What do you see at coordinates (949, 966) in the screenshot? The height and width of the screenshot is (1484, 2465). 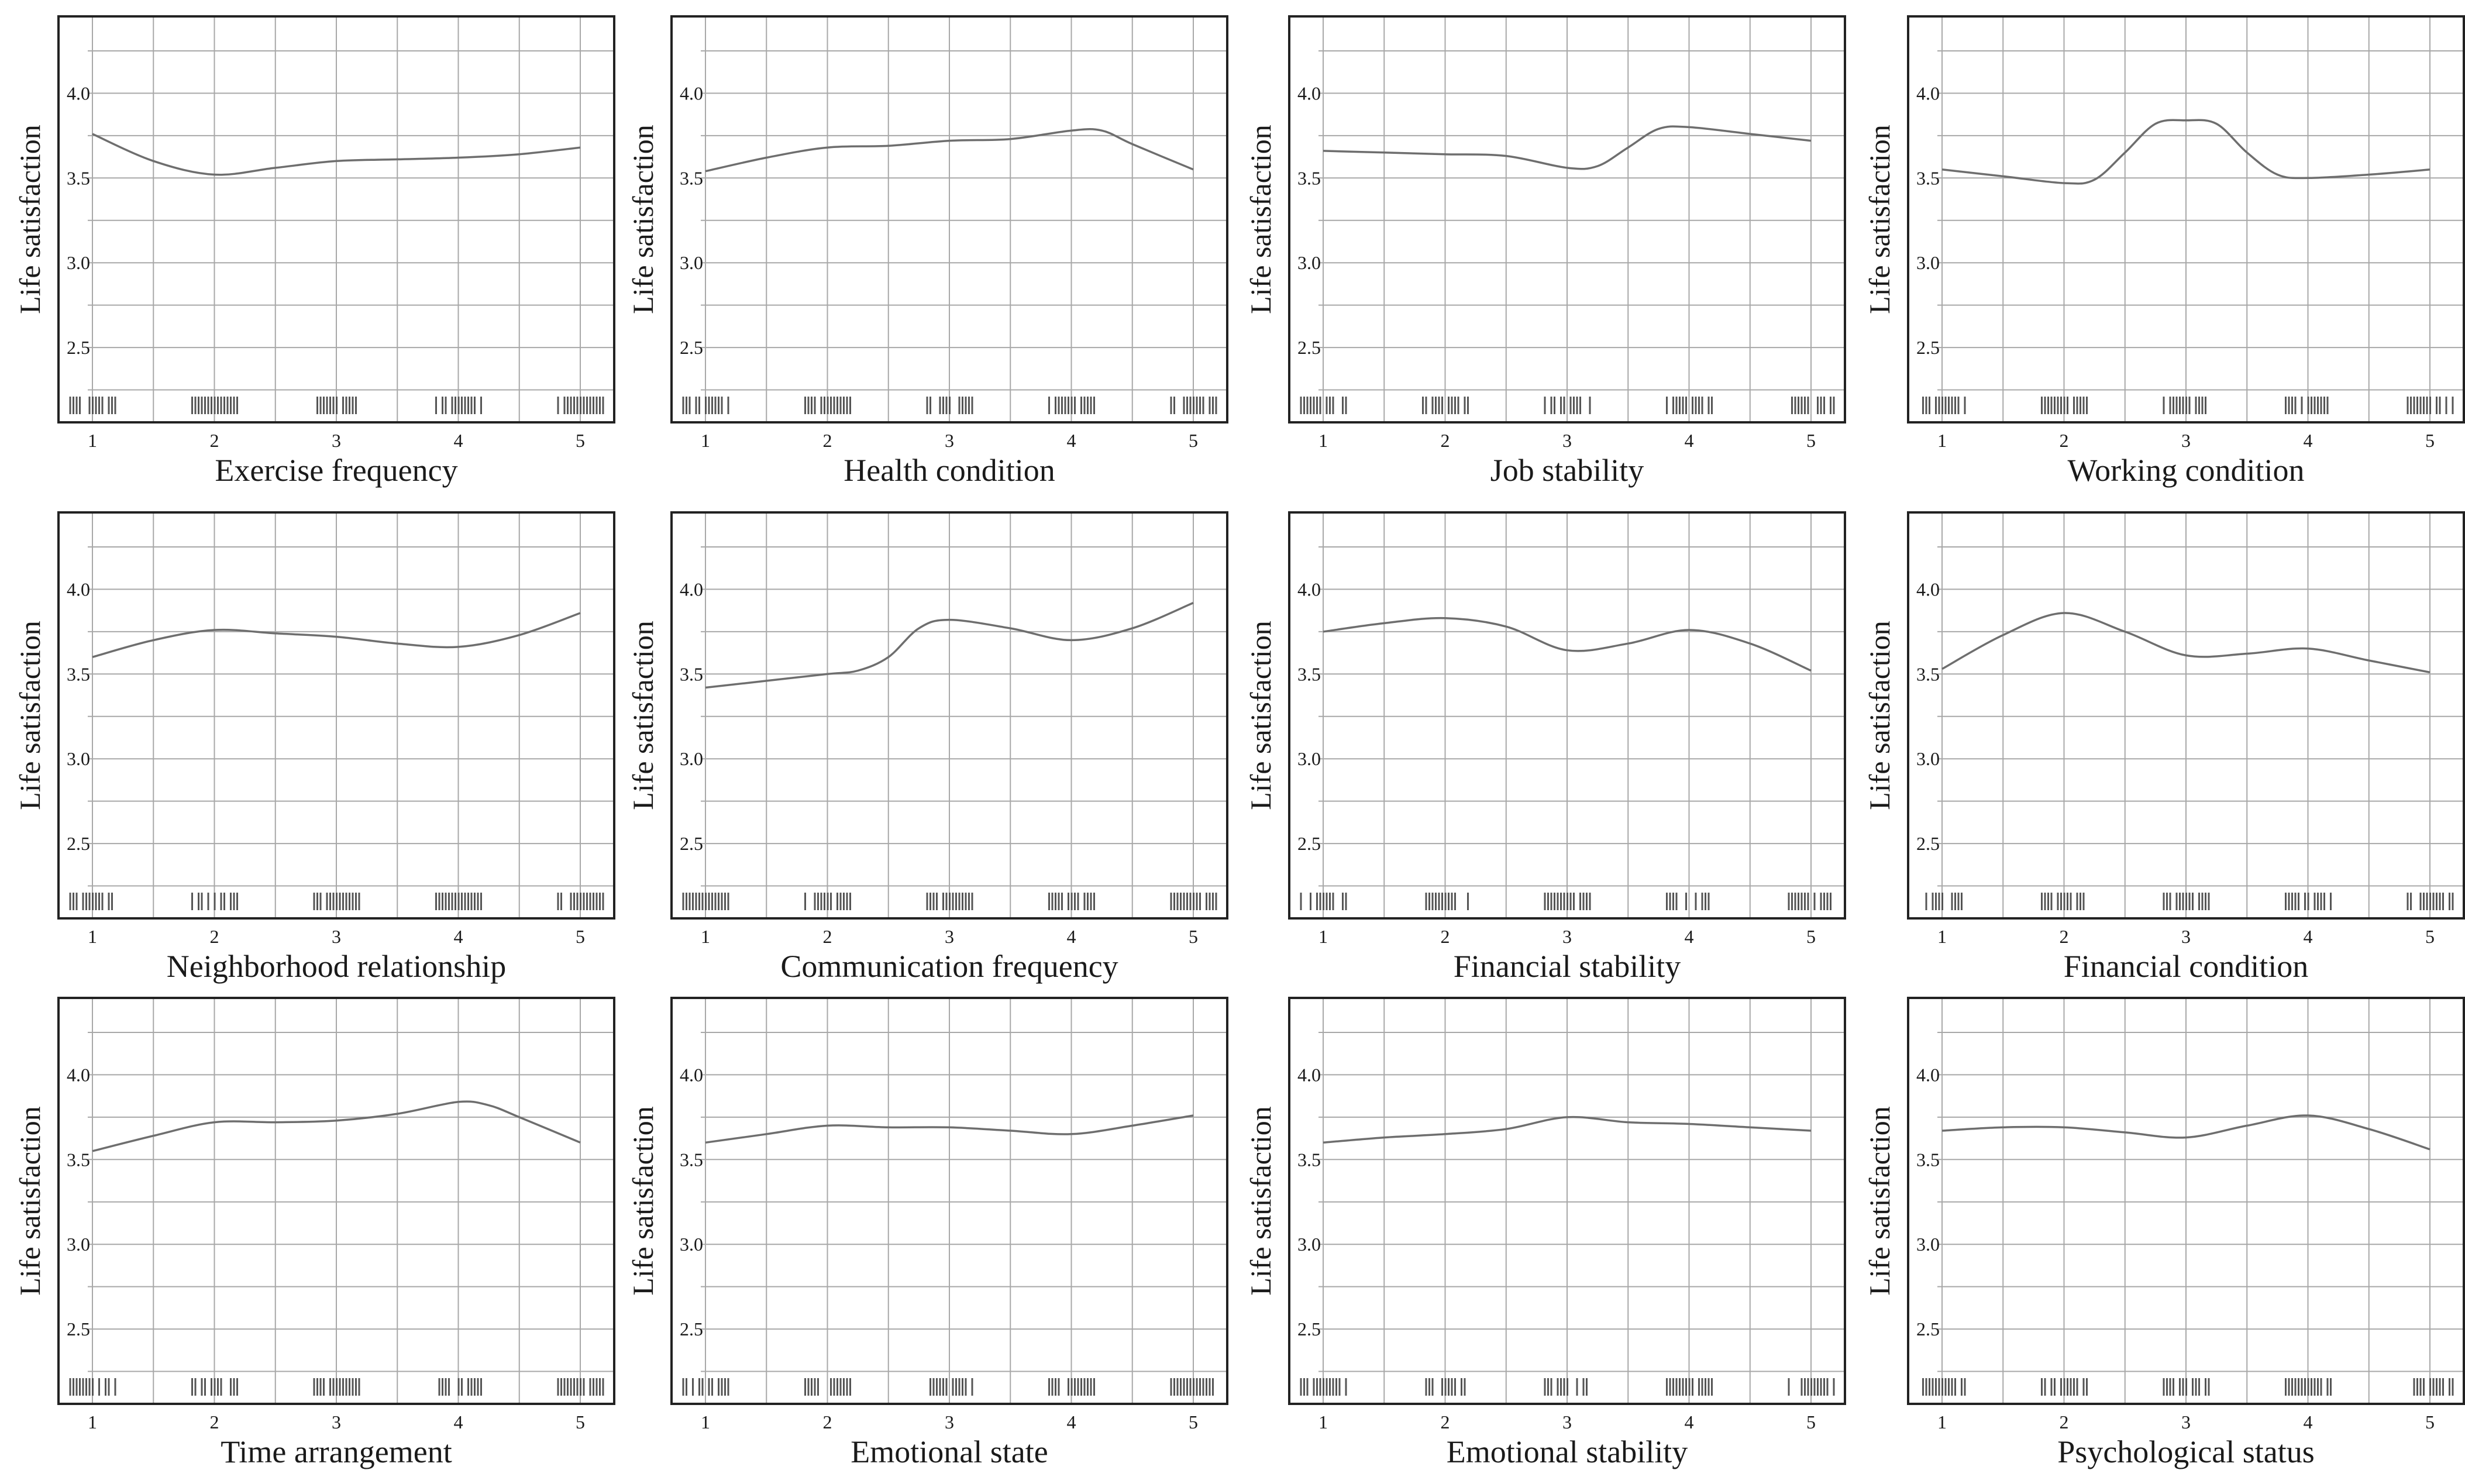 I see `x-axis-label: Communication frequency` at bounding box center [949, 966].